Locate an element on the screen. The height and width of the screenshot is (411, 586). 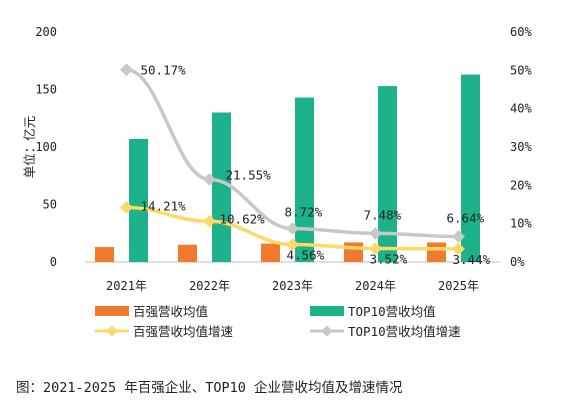
data-label-top10-growth: 50.17% is located at coordinates (164, 70).